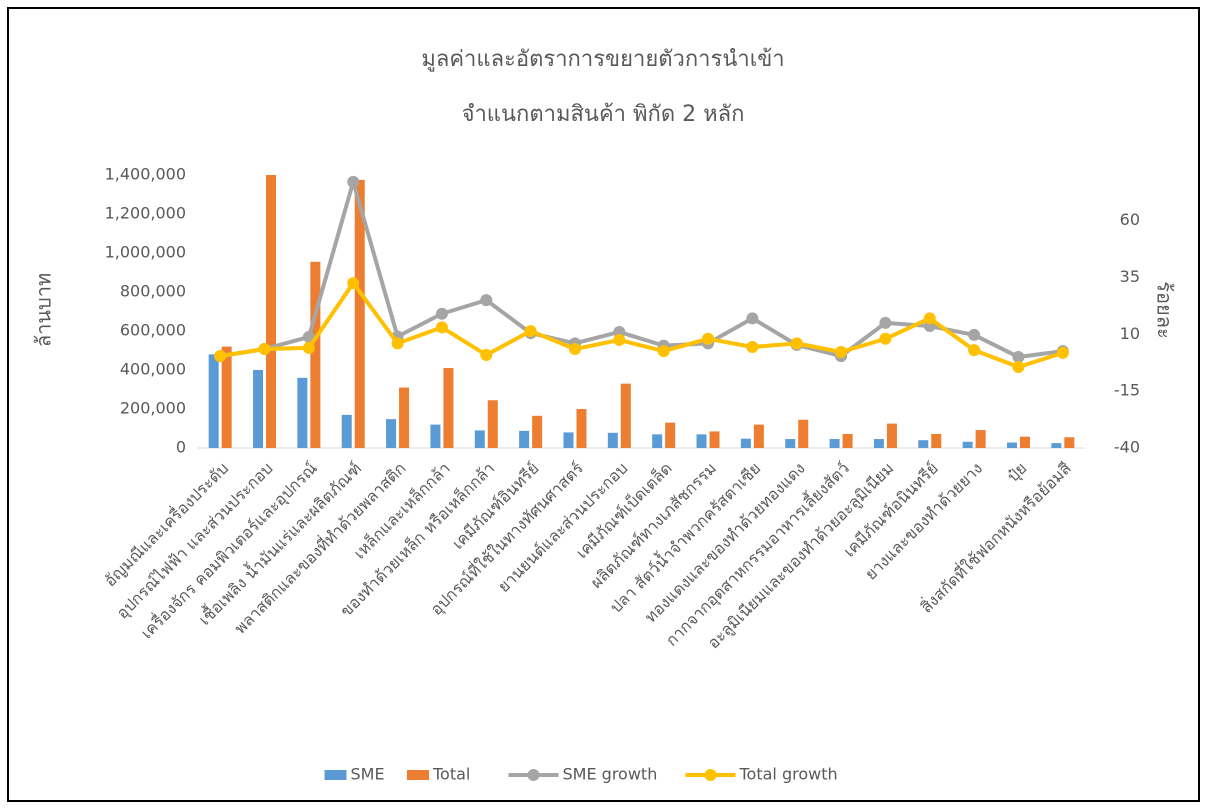  What do you see at coordinates (1127, 447) in the screenshot?
I see `y2-tick-label: -40` at bounding box center [1127, 447].